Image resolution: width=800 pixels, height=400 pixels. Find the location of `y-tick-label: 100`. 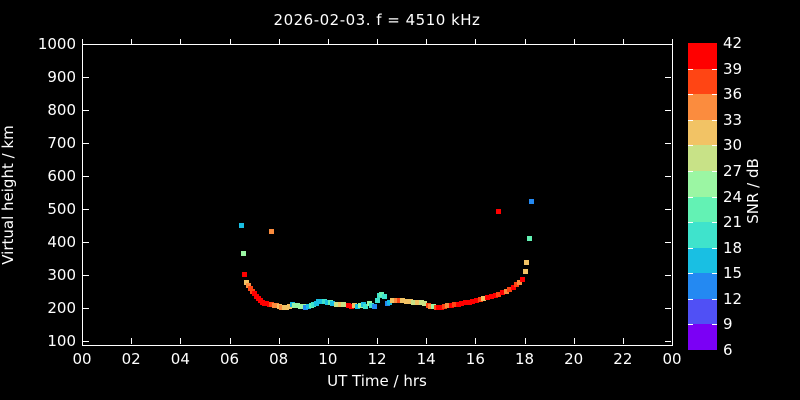

y-tick-label: 100 is located at coordinates (61, 341).